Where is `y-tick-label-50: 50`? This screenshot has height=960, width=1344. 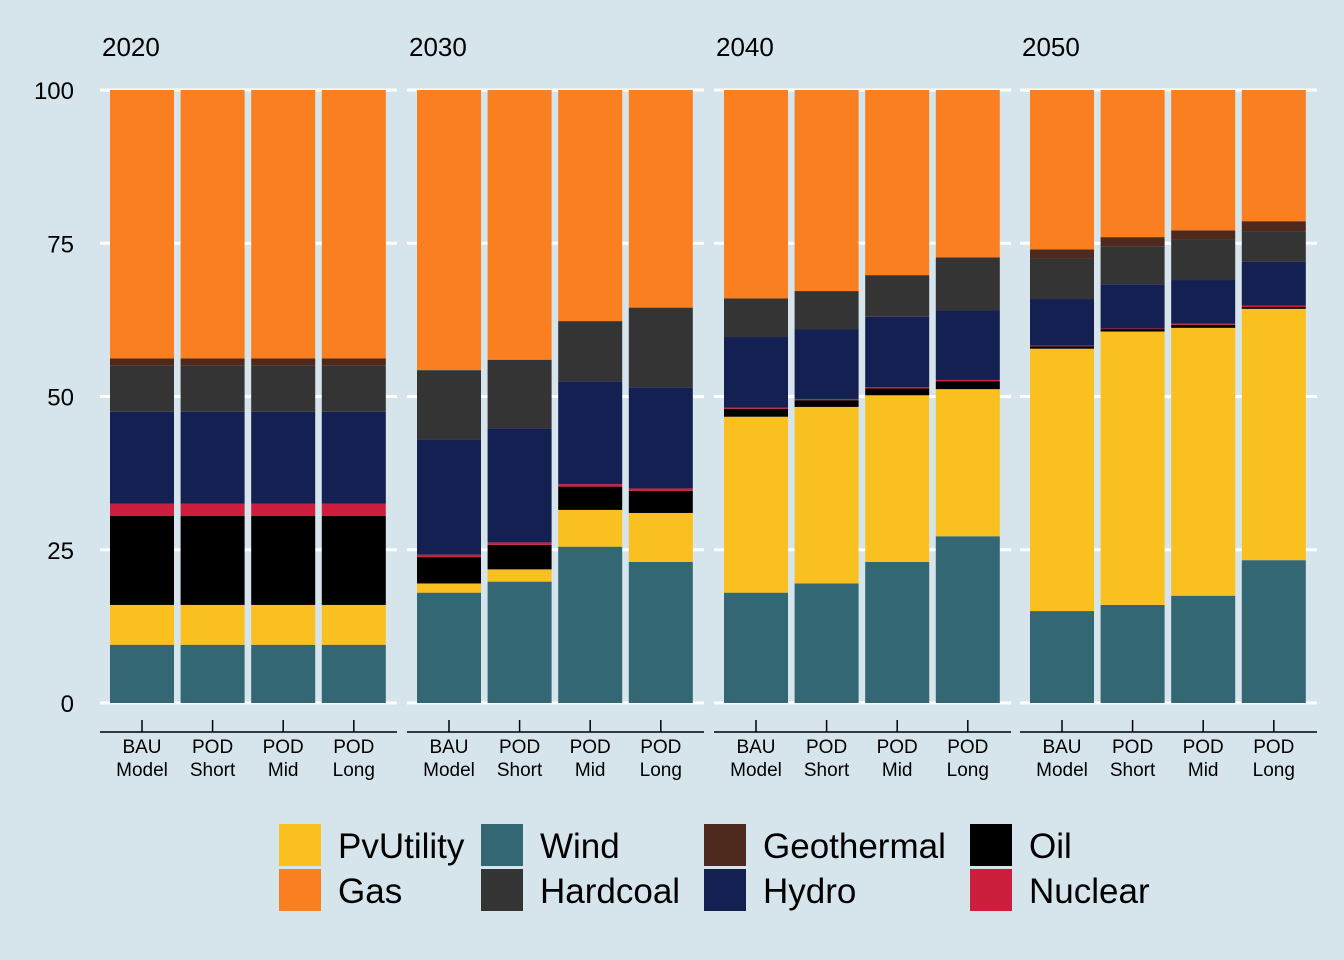 y-tick-label-50: 50 is located at coordinates (60, 398).